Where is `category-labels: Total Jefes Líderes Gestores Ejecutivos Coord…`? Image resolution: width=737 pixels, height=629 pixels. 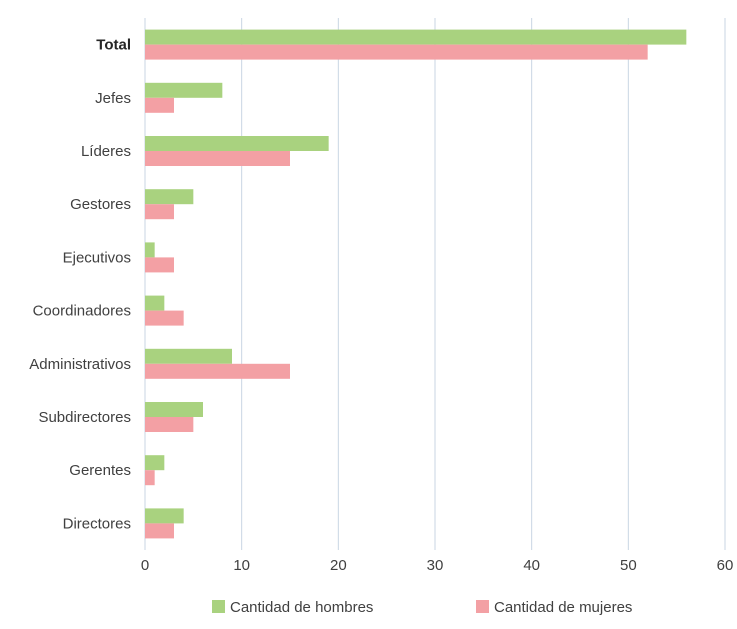
category-labels: Total Jefes Líderes Gestores Ejecutivos Coord… is located at coordinates (80, 285).